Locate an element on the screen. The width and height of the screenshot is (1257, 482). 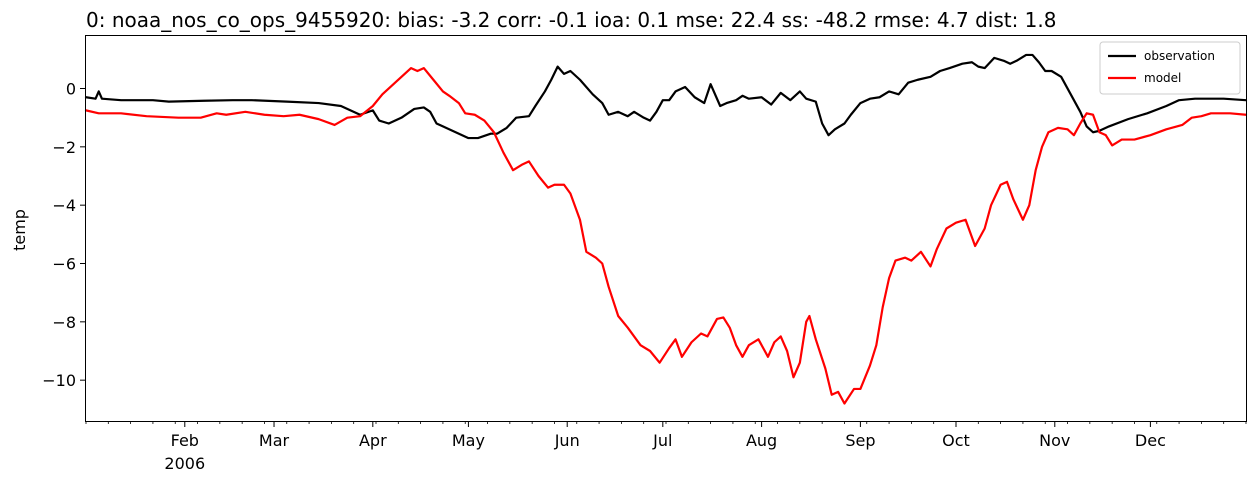
x-tick-label: Sep is located at coordinates (860, 440).